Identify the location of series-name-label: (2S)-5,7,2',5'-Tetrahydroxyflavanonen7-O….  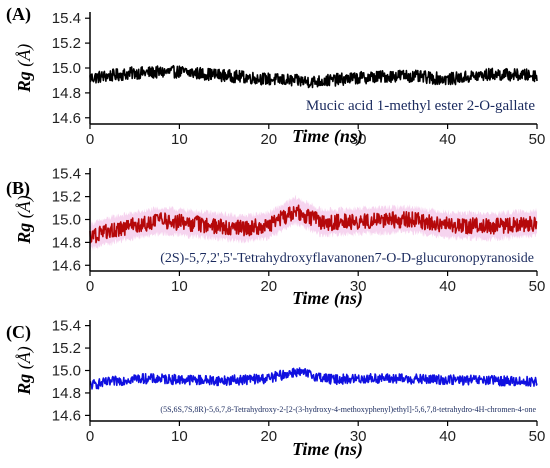
(347, 258).